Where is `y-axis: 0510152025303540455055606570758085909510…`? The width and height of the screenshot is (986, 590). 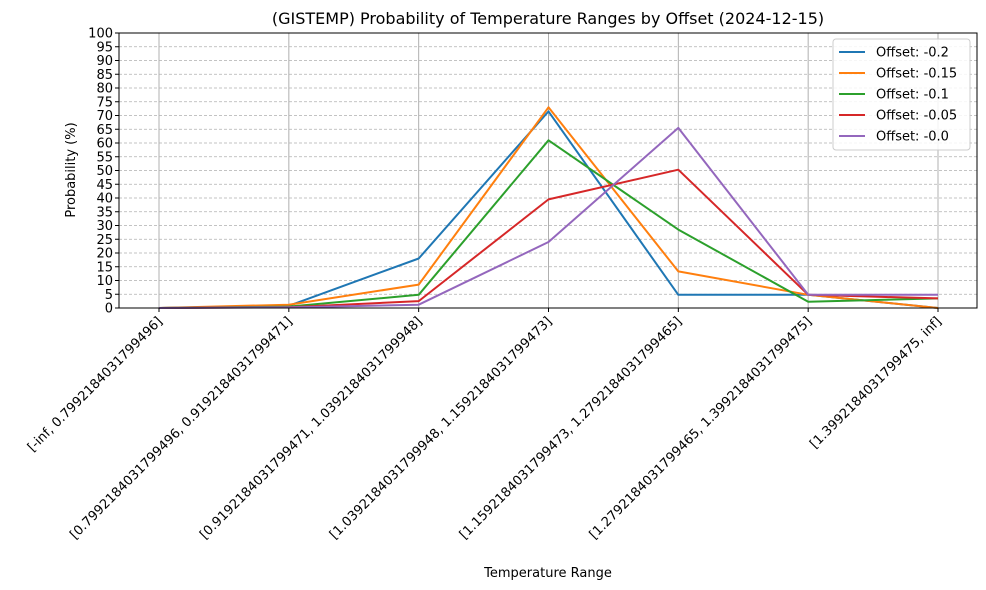 y-axis: 0510152025303540455055606570758085909510… is located at coordinates (103, 172).